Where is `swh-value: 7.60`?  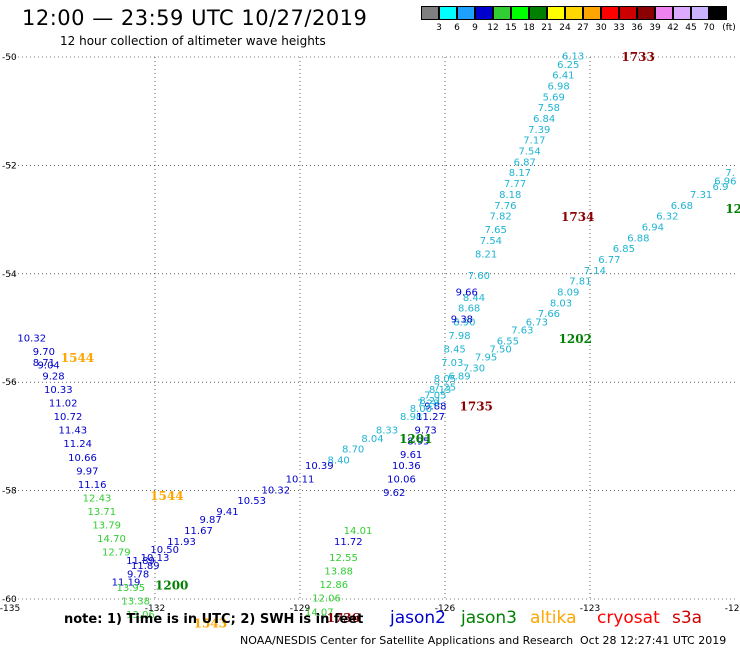
swh-value: 7.60 is located at coordinates (479, 276).